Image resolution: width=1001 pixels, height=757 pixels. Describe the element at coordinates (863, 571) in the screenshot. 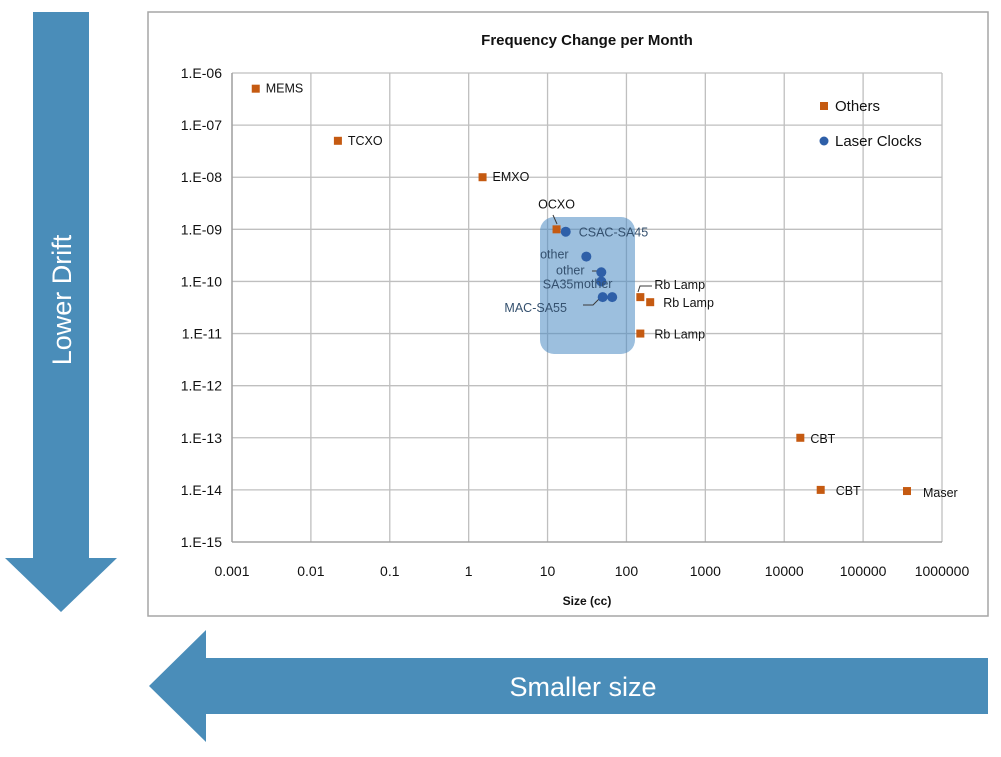

I see `x-tick-label: 100000` at that location.